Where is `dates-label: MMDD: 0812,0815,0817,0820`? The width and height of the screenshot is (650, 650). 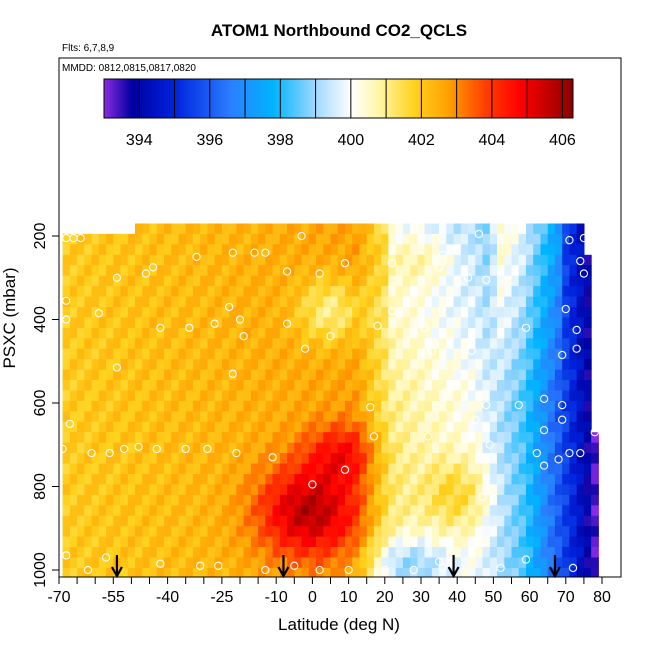 dates-label: MMDD: 0812,0815,0817,0820 is located at coordinates (129, 68).